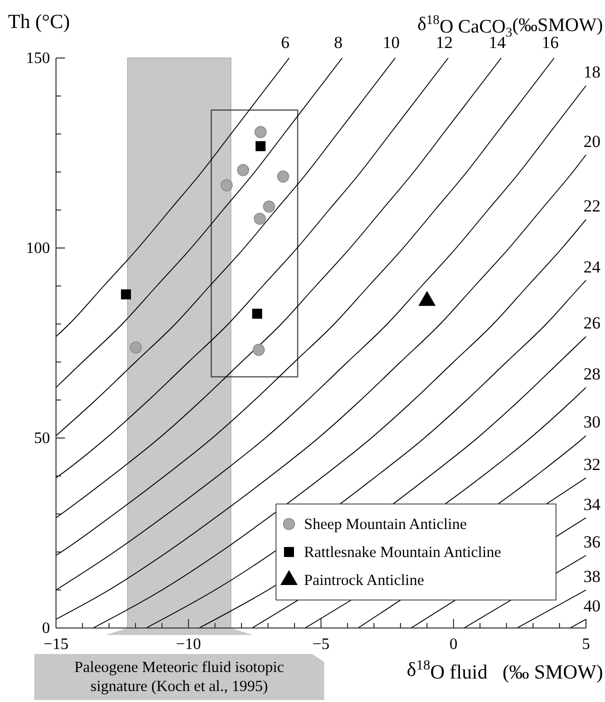  I want to click on series-label: 40, so click(592, 606).